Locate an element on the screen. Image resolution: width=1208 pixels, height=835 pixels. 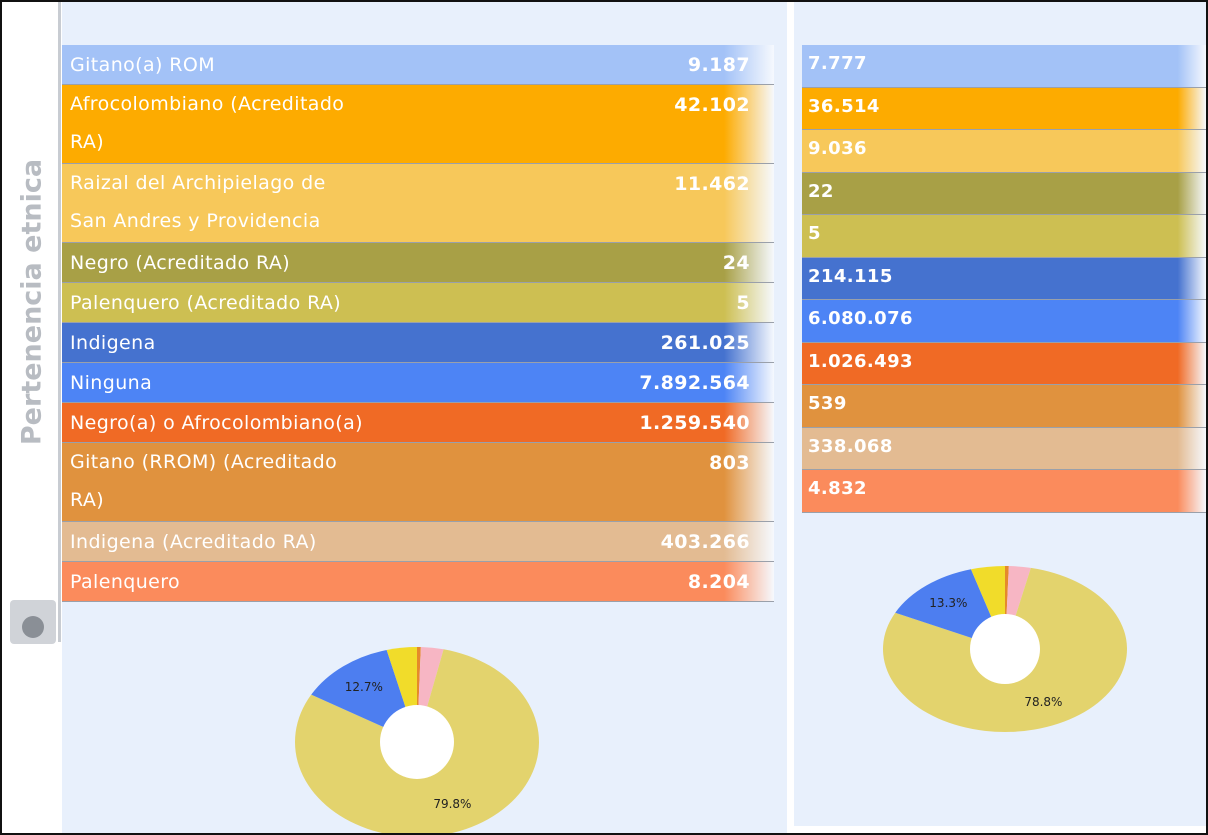
row-value: 403.266 is located at coordinates (705, 542).